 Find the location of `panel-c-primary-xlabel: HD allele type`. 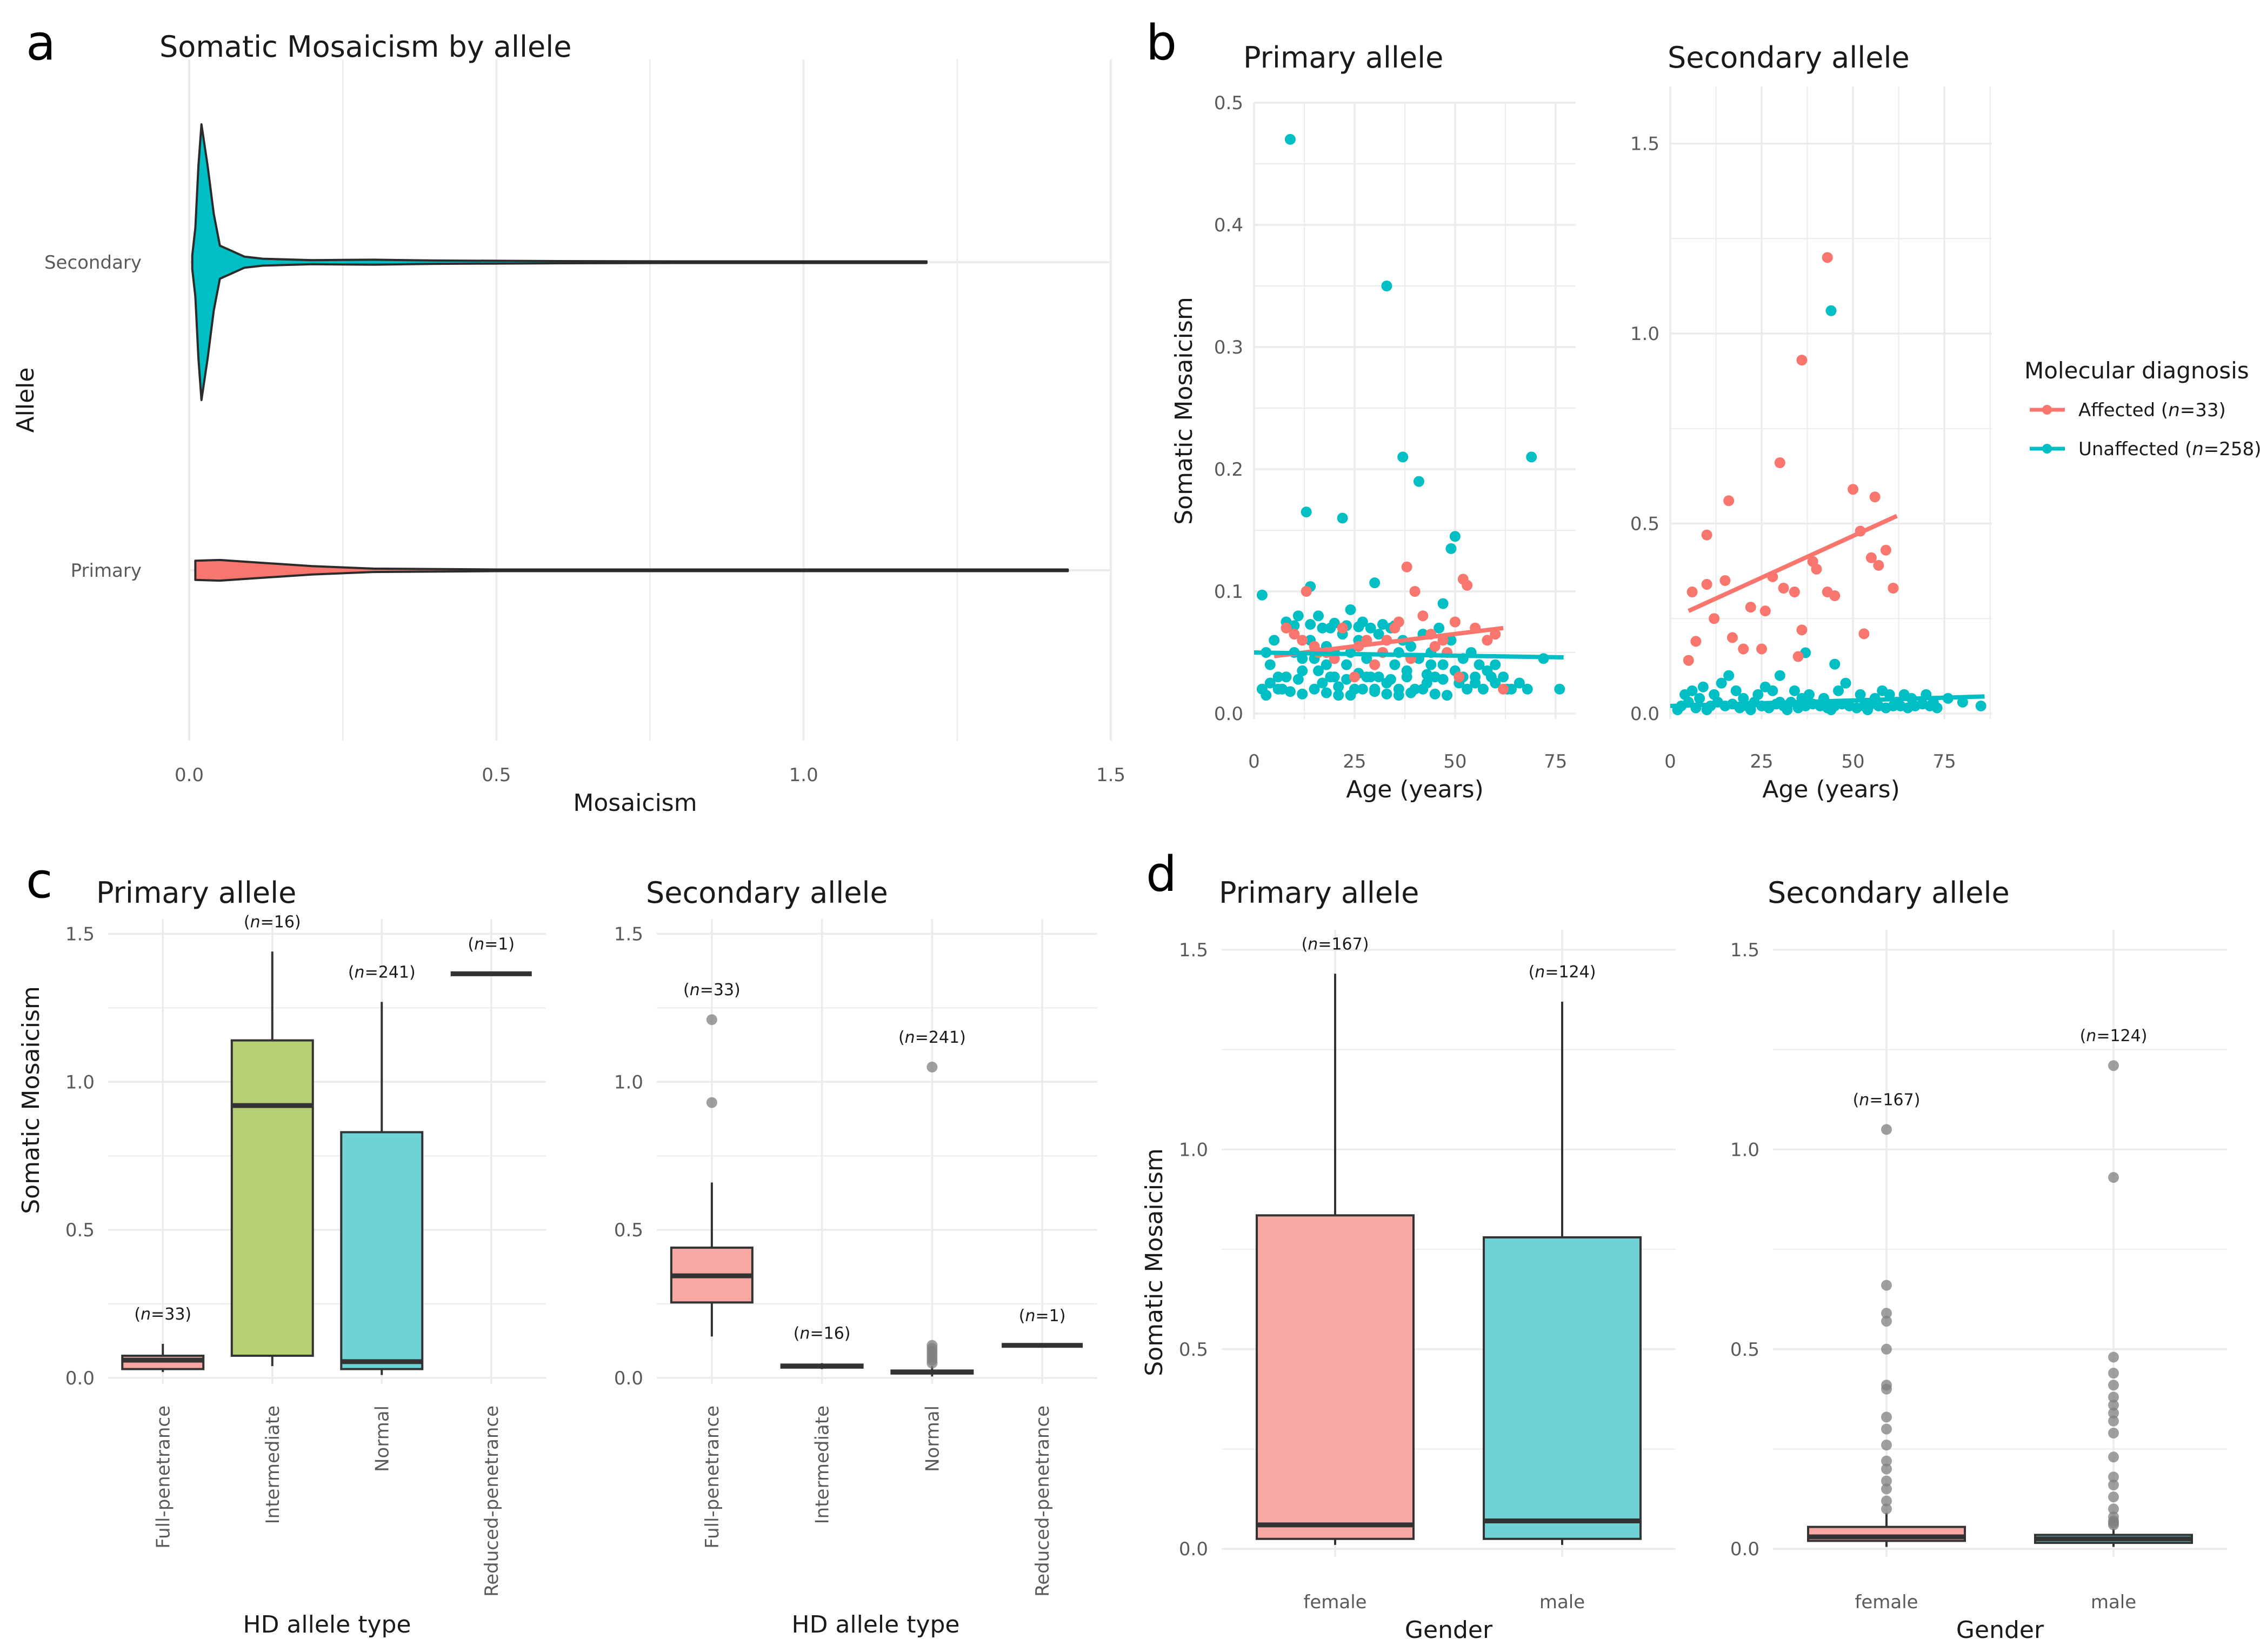

panel-c-primary-xlabel: HD allele type is located at coordinates (327, 1624).